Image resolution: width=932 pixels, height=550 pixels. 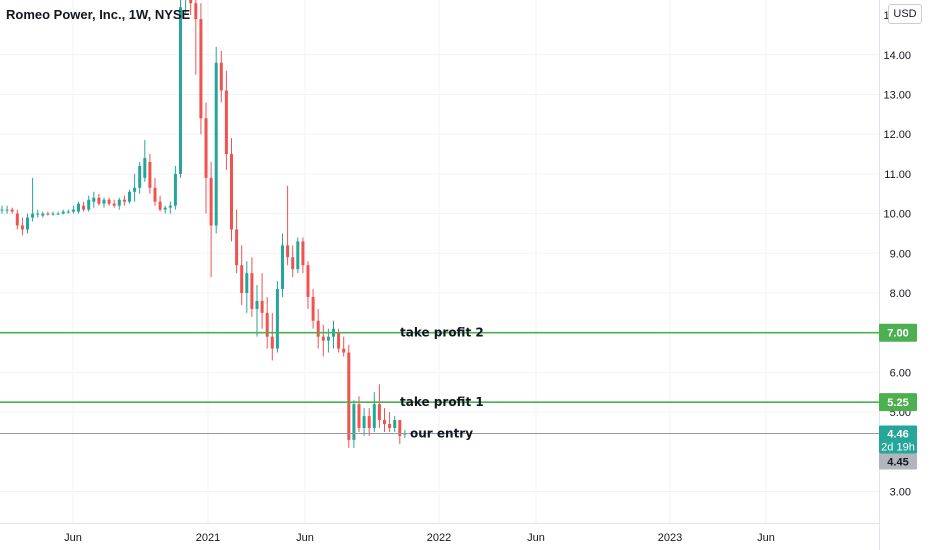 What do you see at coordinates (897, 463) in the screenshot?
I see `prev-close-label: 4.45` at bounding box center [897, 463].